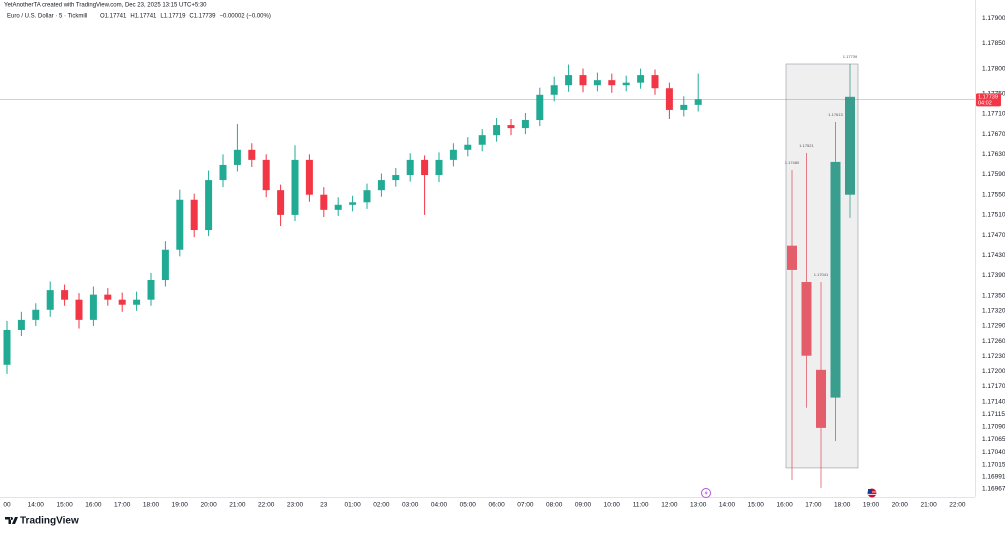 This screenshot has height=535, width=1005. Describe the element at coordinates (180, 505) in the screenshot. I see `x-tick-label: 19:00` at that location.